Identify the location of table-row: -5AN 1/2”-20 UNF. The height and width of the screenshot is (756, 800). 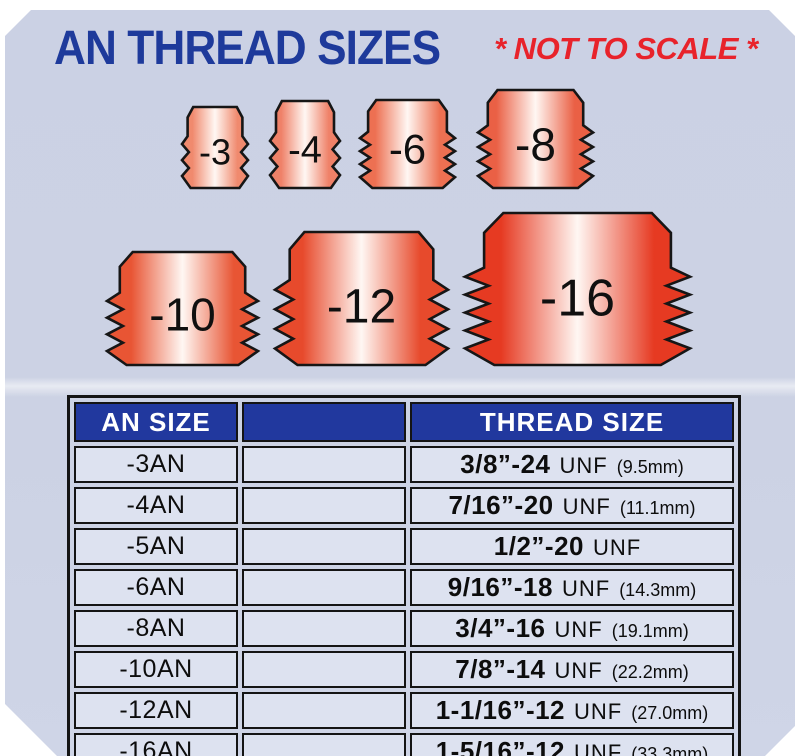
(404, 546).